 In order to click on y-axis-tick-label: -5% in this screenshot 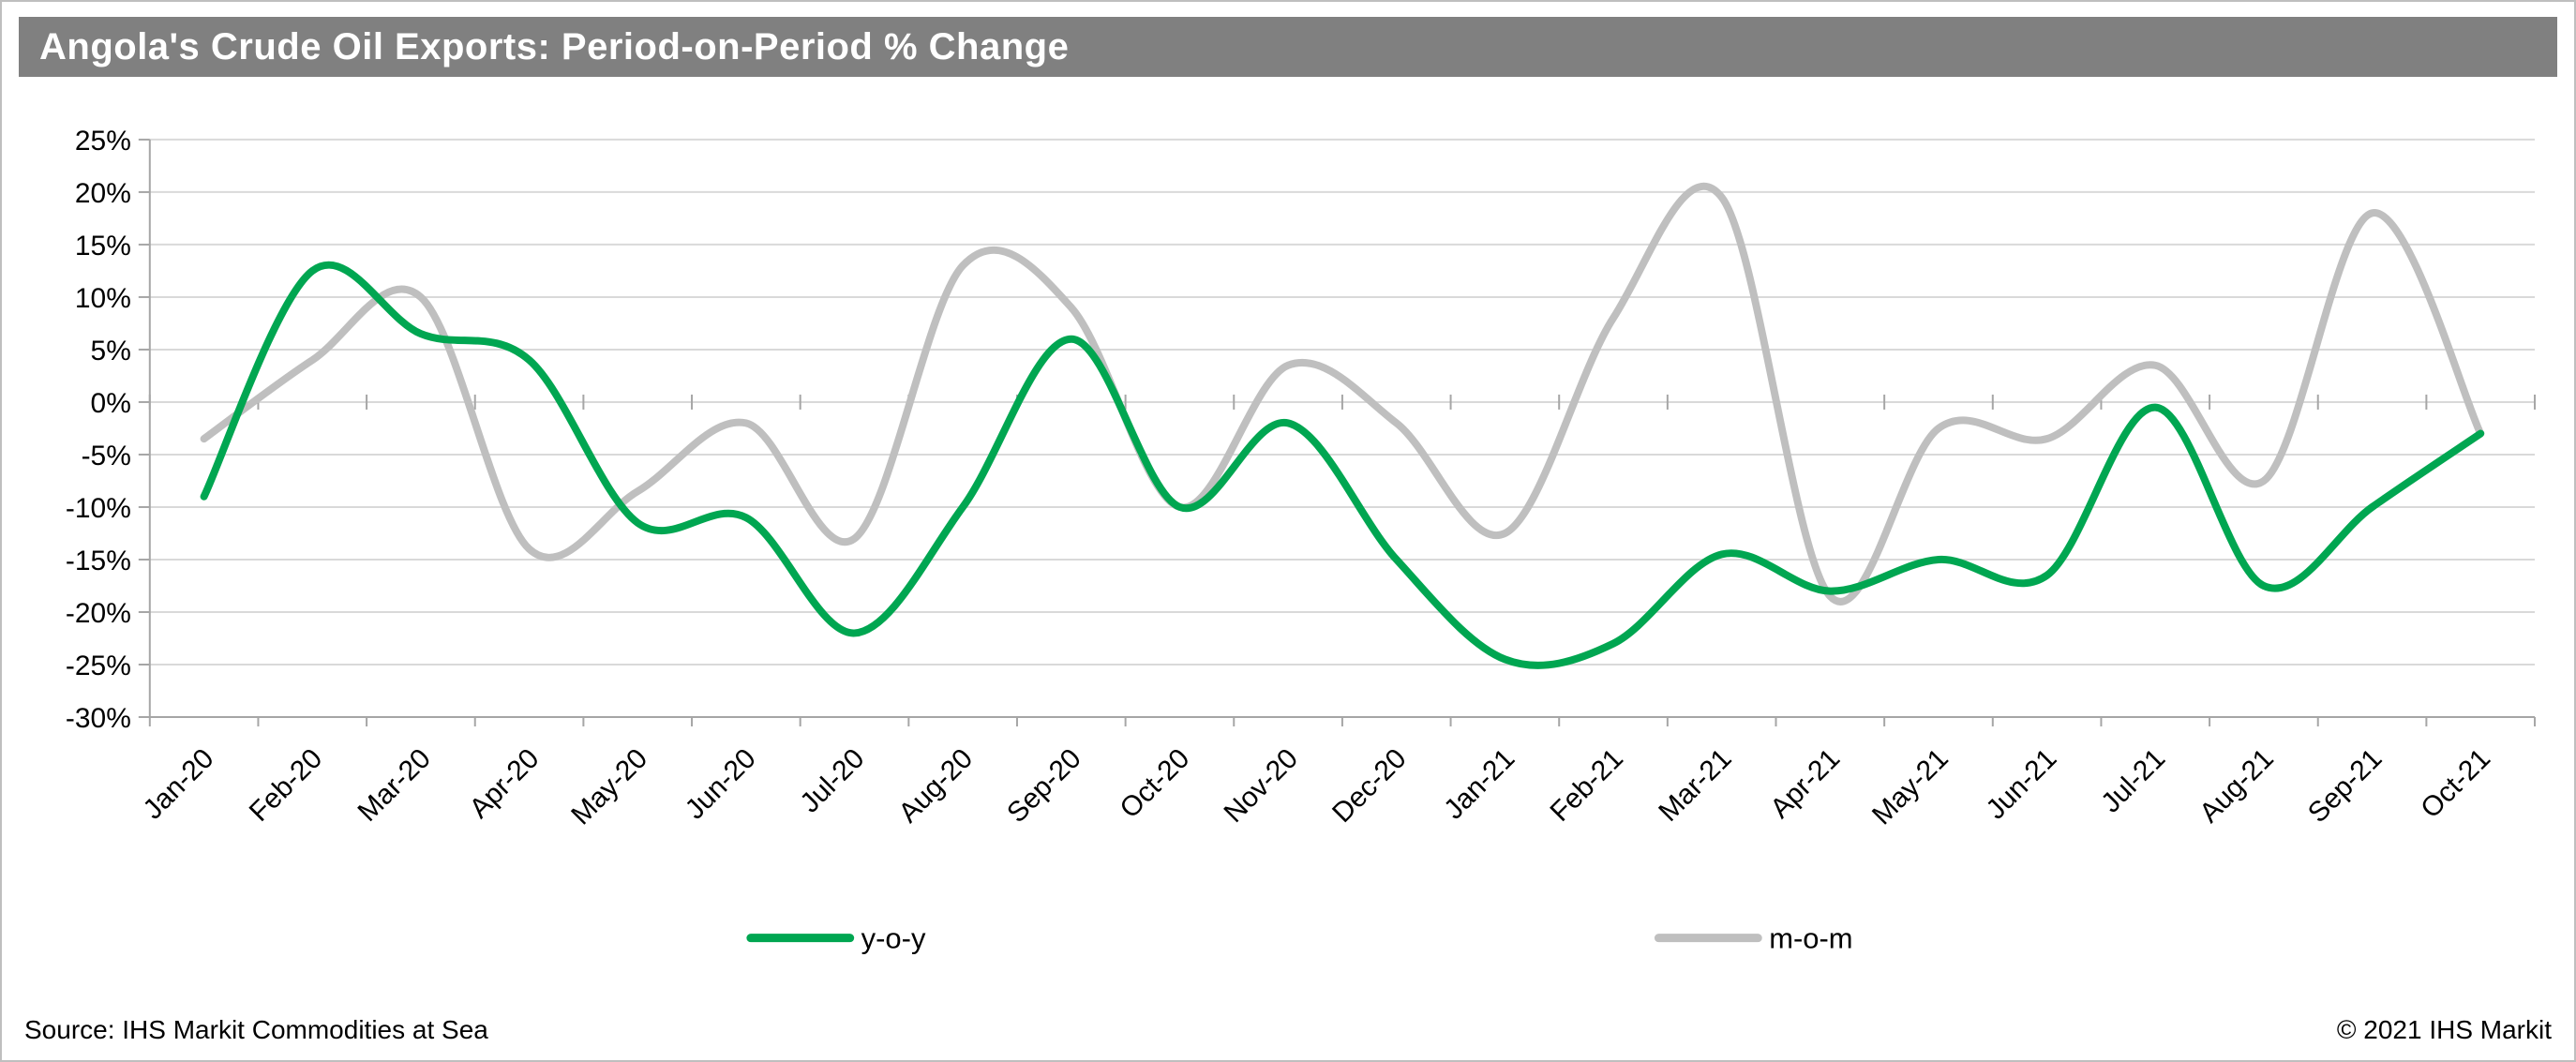, I will do `click(107, 456)`.